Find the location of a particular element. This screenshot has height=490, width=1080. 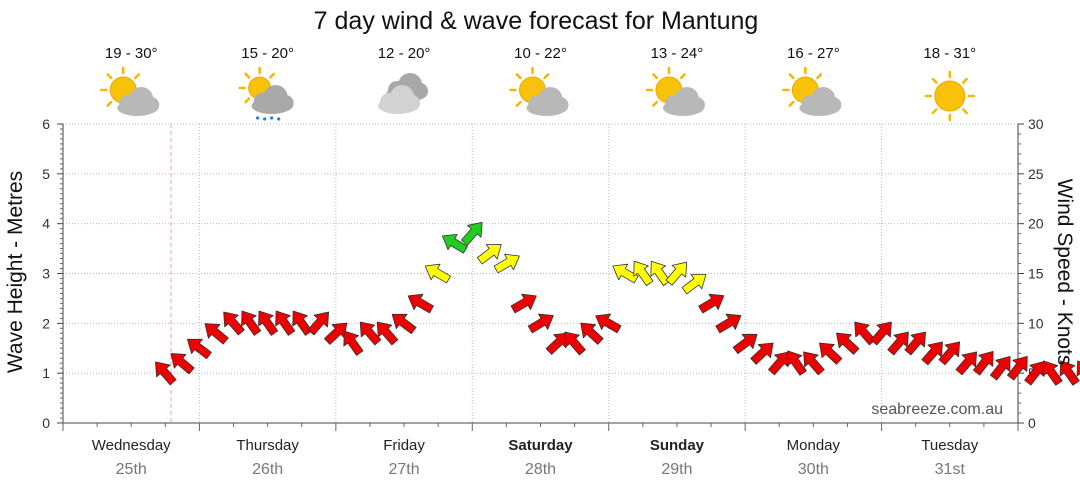

y2-tick-label: 30 is located at coordinates (1036, 124).